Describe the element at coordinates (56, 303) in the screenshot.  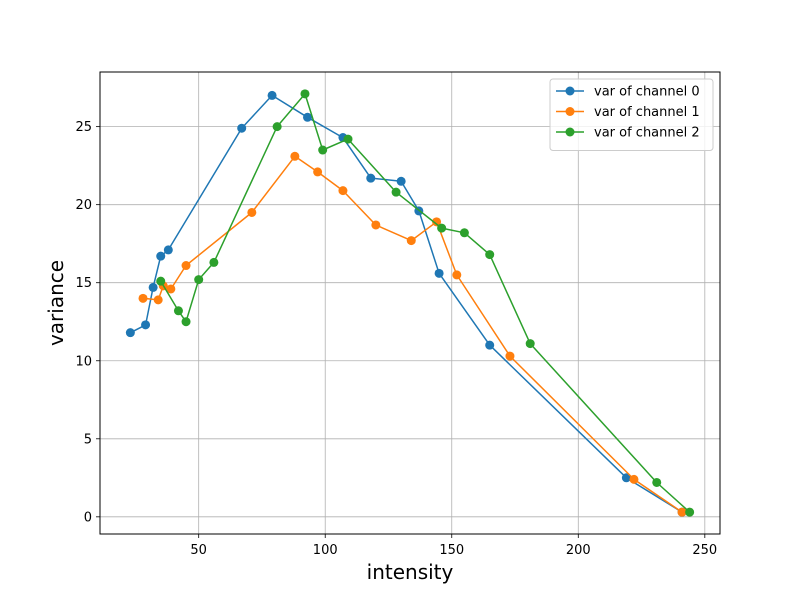
I see `y-axis-label: variance` at that location.